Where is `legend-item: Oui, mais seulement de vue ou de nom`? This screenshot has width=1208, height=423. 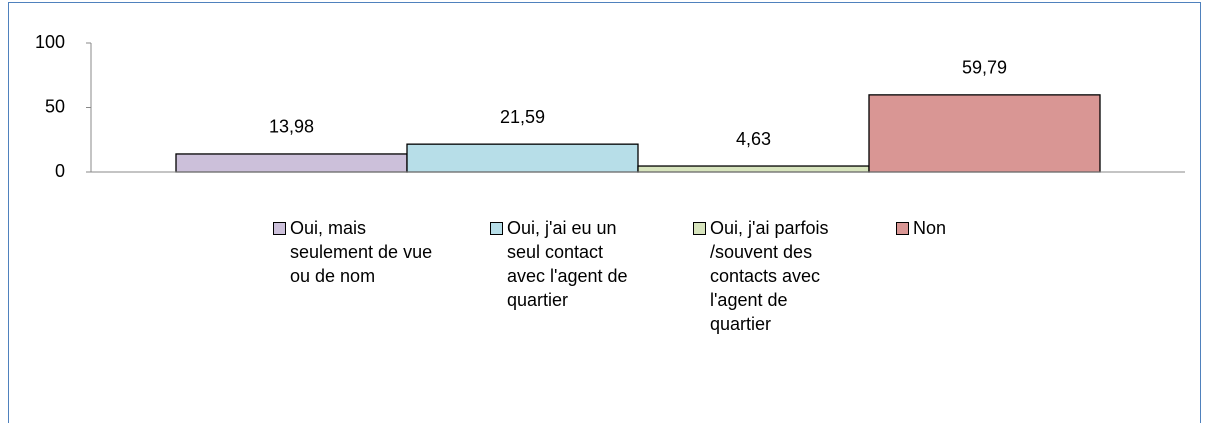 legend-item: Oui, mais seulement de vue ou de nom is located at coordinates (359, 252).